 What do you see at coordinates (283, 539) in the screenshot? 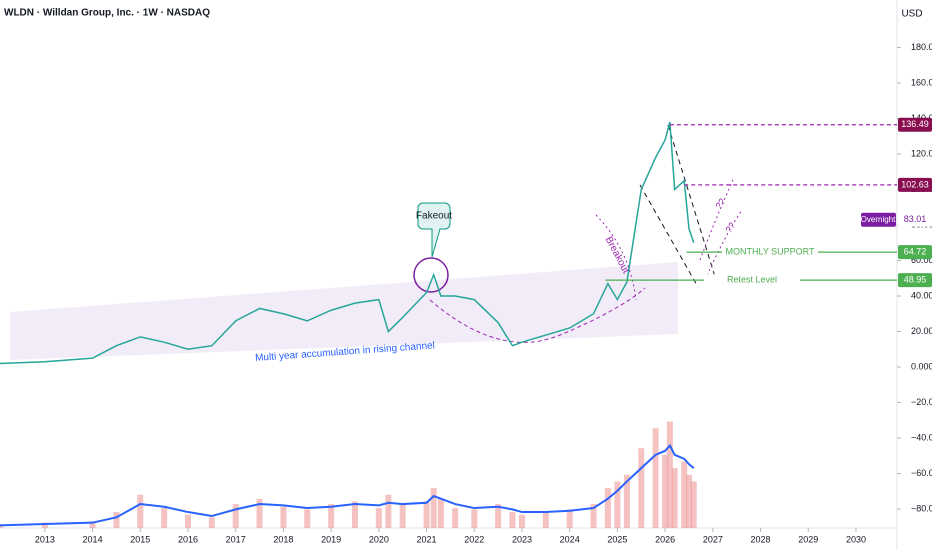
I see `x-tick-label: 2018` at bounding box center [283, 539].